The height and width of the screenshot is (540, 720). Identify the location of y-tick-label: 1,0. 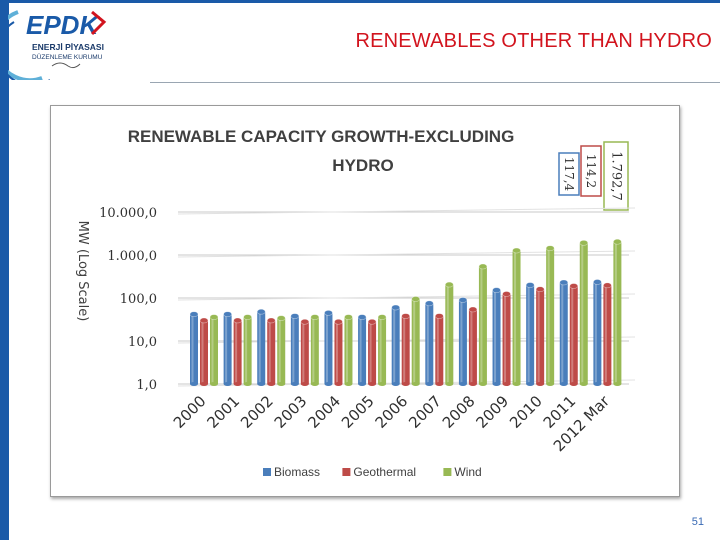
(146, 385).